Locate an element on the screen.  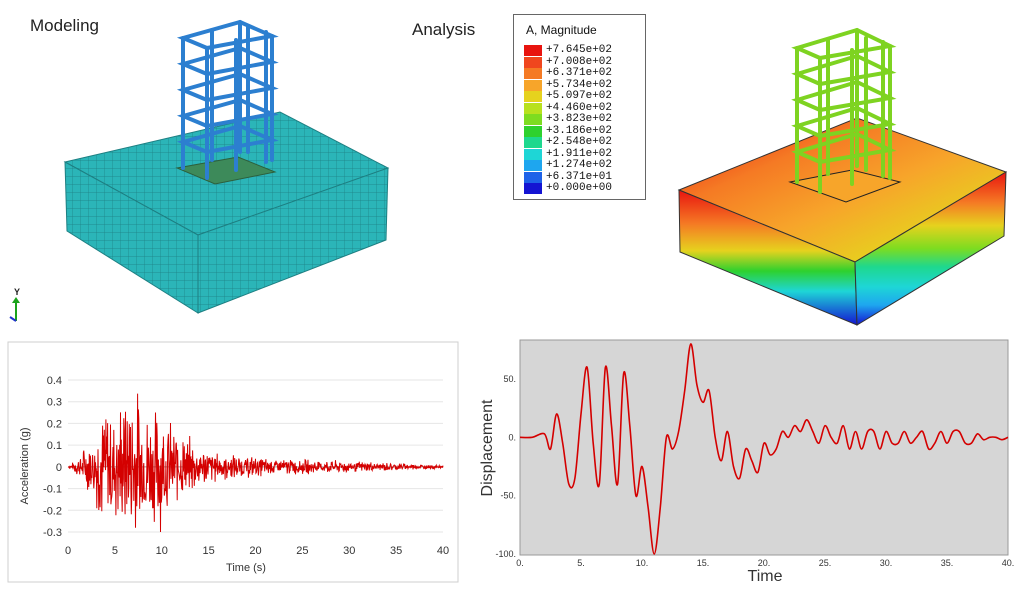
legend-value: +4.460e+02 is located at coordinates (579, 107).